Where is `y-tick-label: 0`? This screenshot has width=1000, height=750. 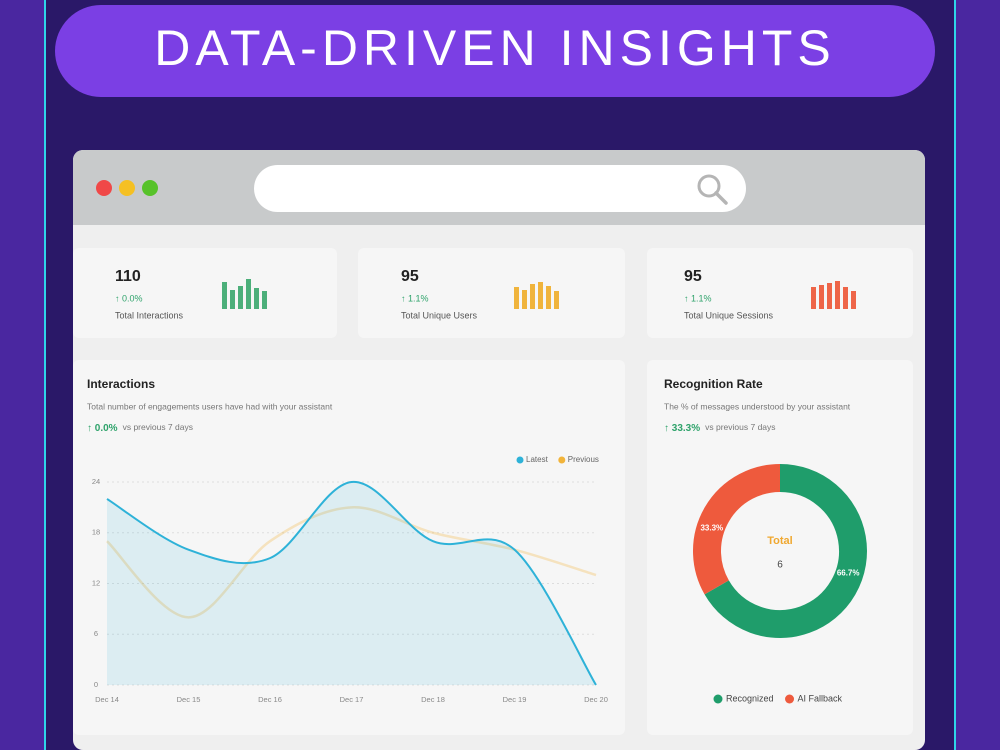
y-tick-label: 0 is located at coordinates (96, 684).